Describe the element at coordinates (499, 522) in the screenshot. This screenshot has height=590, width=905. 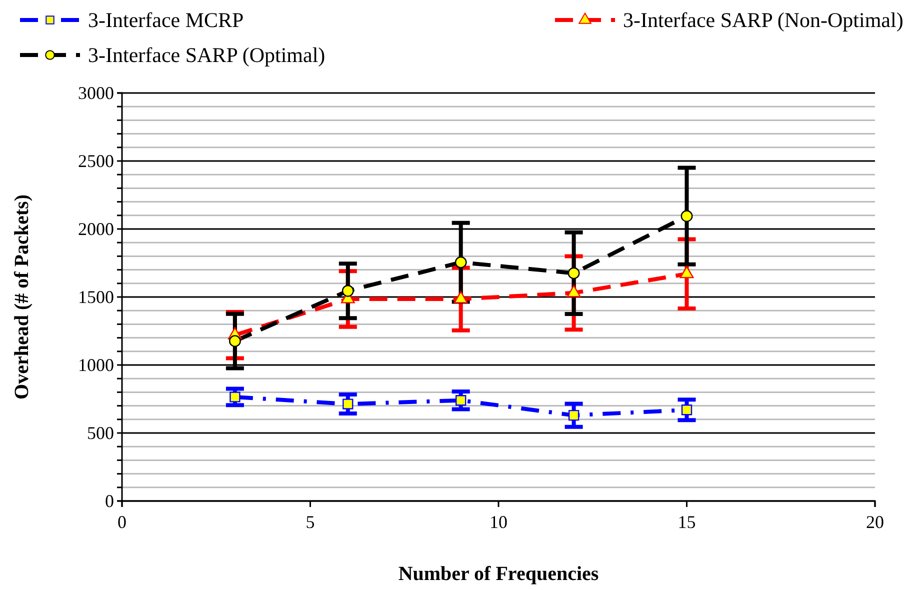
I see `x-tick-label: 10` at that location.